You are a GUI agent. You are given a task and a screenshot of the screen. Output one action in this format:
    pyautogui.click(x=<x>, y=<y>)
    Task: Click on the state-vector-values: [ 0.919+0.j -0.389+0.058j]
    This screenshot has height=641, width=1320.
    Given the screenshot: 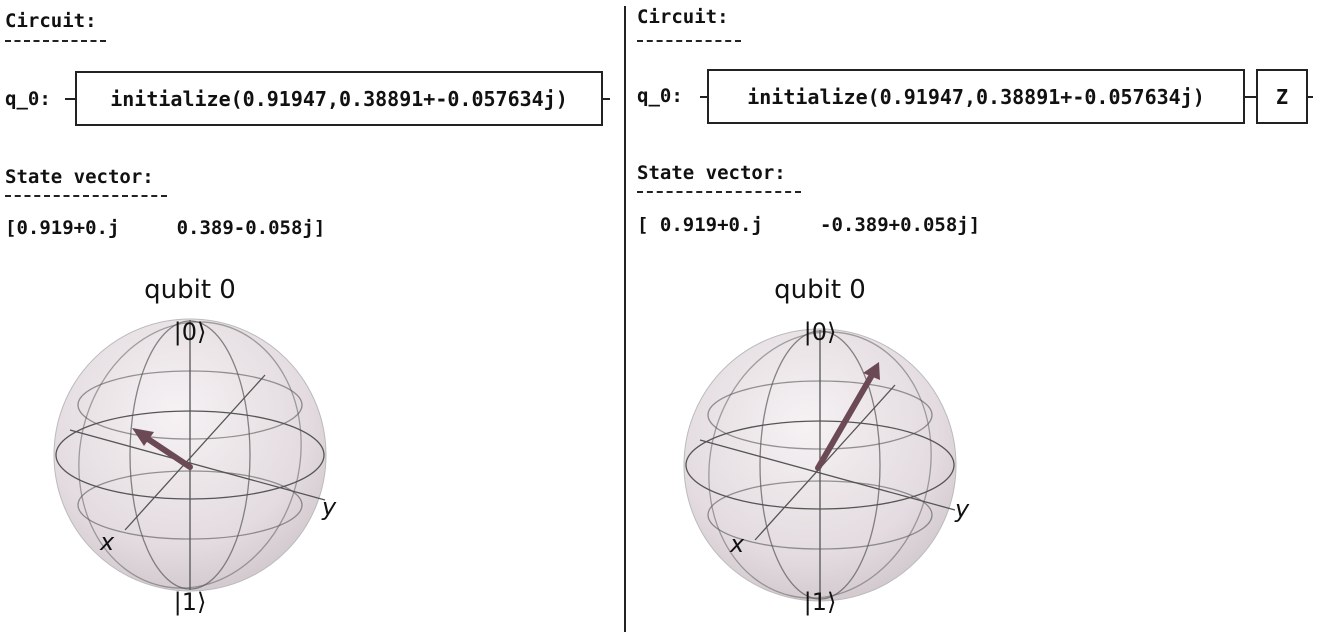 What is the action you would take?
    pyautogui.click(x=809, y=225)
    